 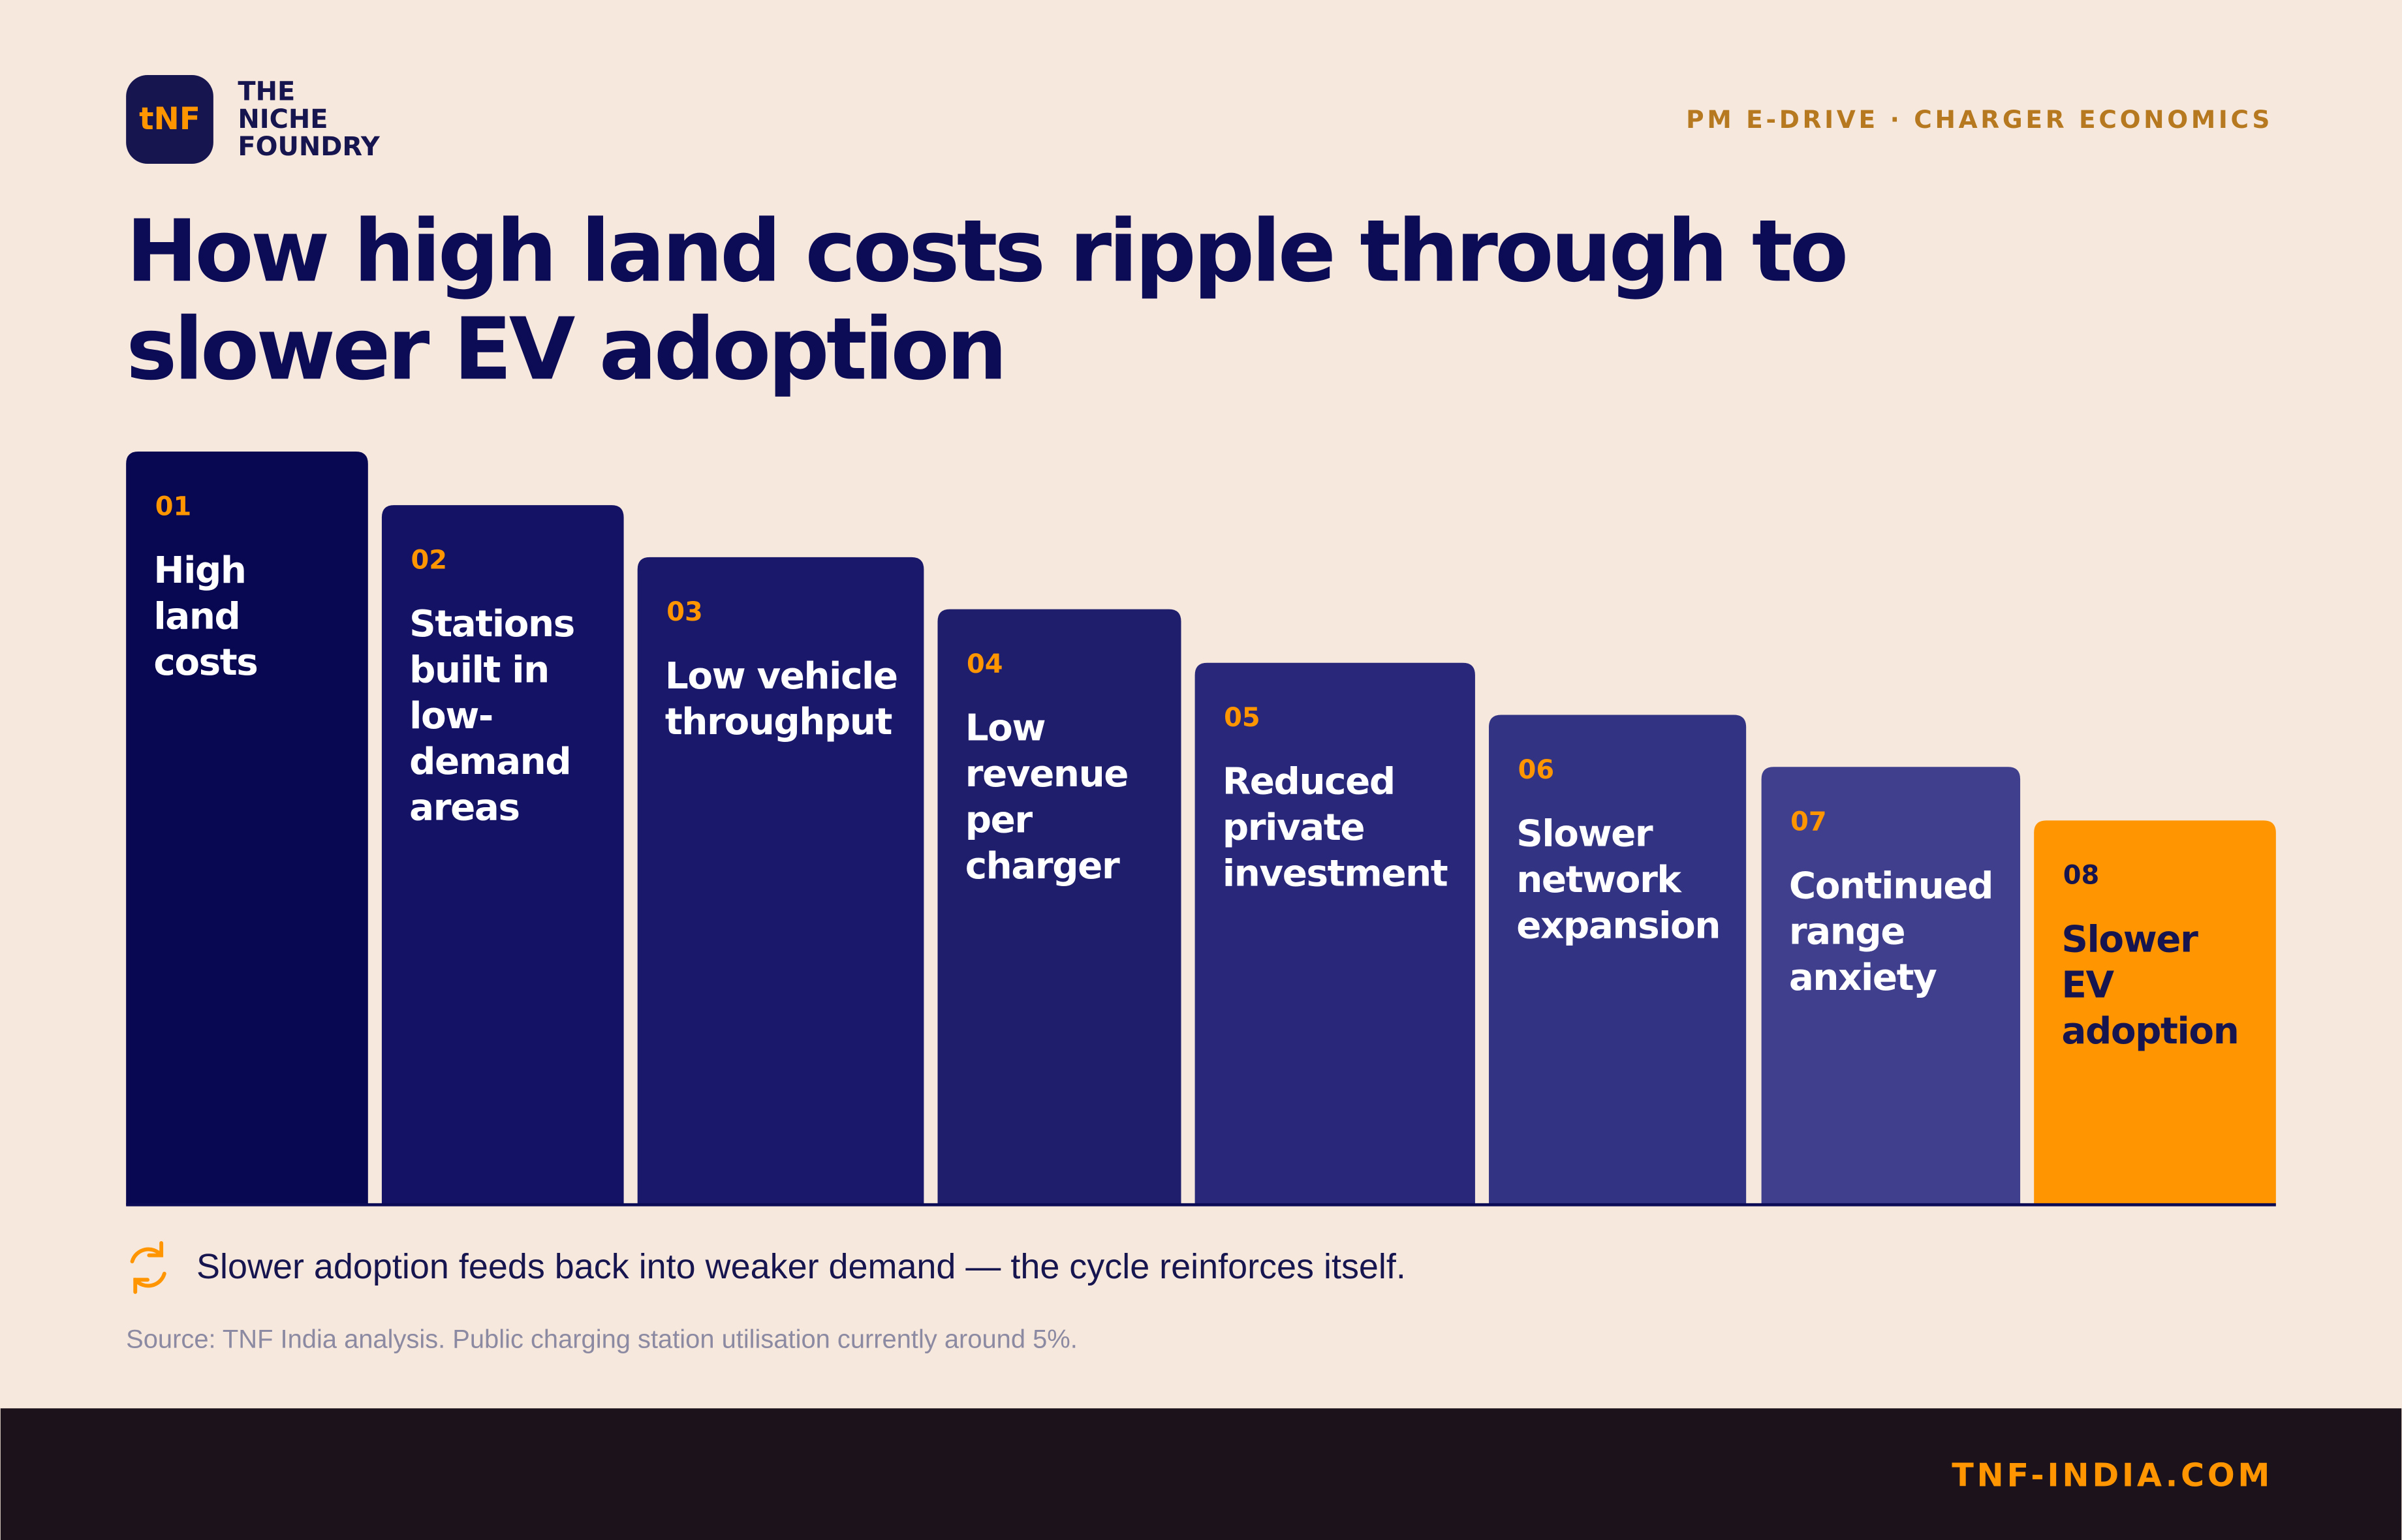 I want to click on brand-line: NICHE, so click(x=283, y=119).